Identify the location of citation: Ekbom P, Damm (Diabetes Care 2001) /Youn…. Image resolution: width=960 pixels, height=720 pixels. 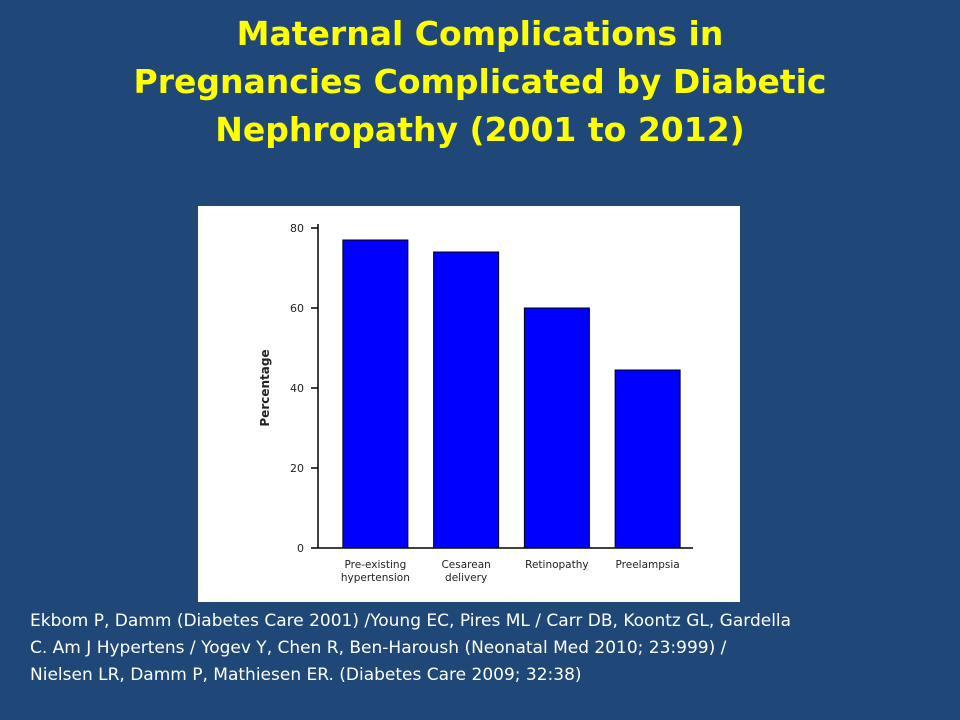
(480, 648).